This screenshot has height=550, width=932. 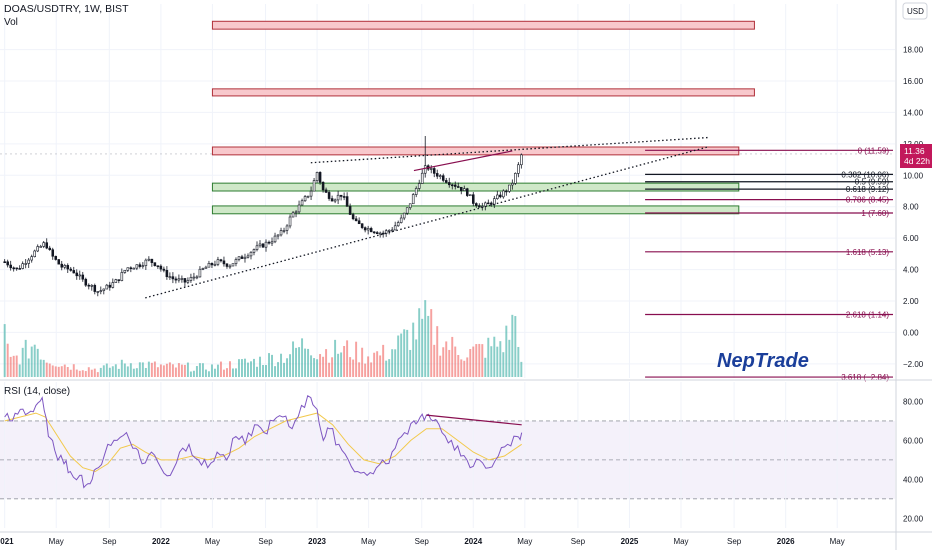 What do you see at coordinates (7, 541) in the screenshot?
I see `time-axis-tick-label: 2021` at bounding box center [7, 541].